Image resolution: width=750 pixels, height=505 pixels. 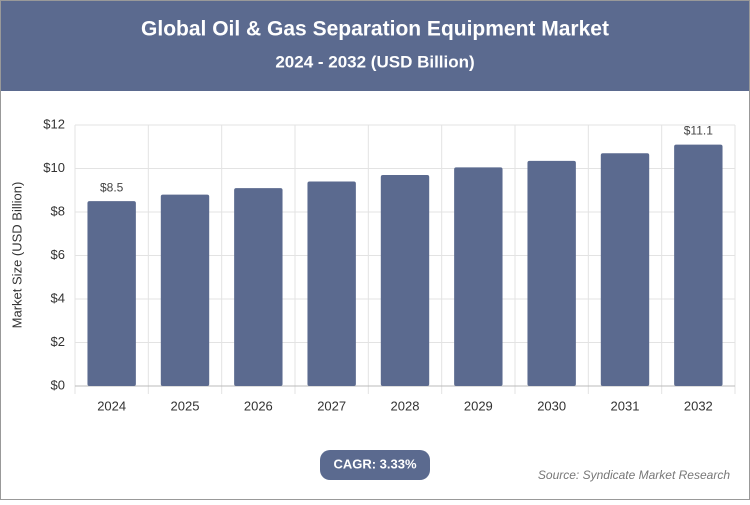 I want to click on value-label: $8.5, so click(x=112, y=187).